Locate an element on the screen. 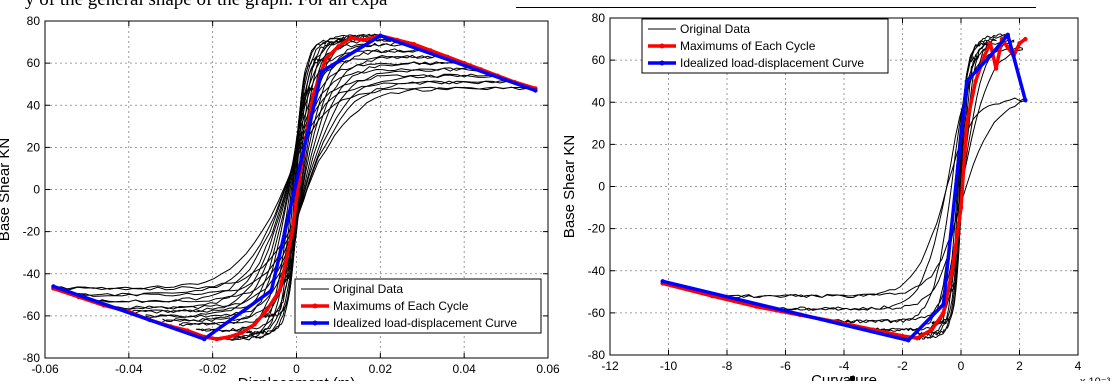 The width and height of the screenshot is (1114, 386). left-xtick-label: 0.06 is located at coordinates (548, 369).